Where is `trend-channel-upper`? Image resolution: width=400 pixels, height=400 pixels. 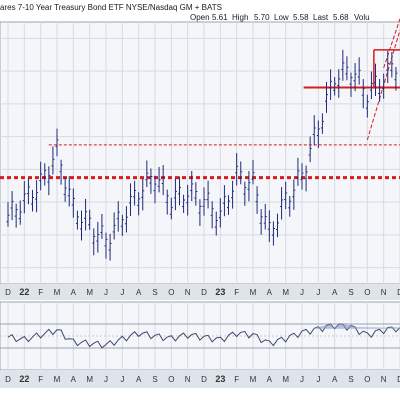 trend-channel-upper is located at coordinates (391, 43).